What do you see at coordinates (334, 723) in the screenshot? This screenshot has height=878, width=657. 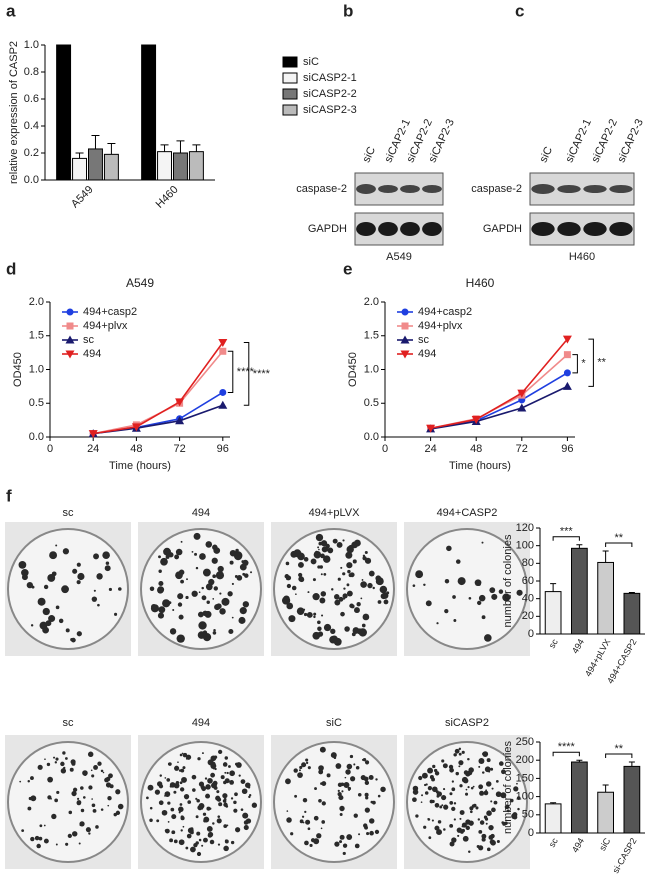 I see `dish-label: siC` at bounding box center [334, 723].